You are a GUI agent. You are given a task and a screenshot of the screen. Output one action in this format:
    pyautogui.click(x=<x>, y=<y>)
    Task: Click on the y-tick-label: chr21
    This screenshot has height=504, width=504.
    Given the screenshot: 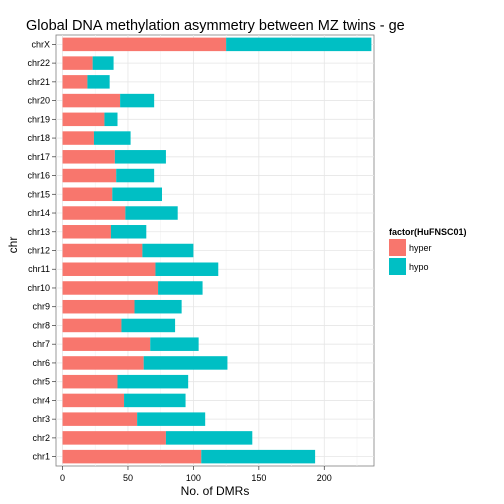 What is the action you would take?
    pyautogui.click(x=38, y=82)
    